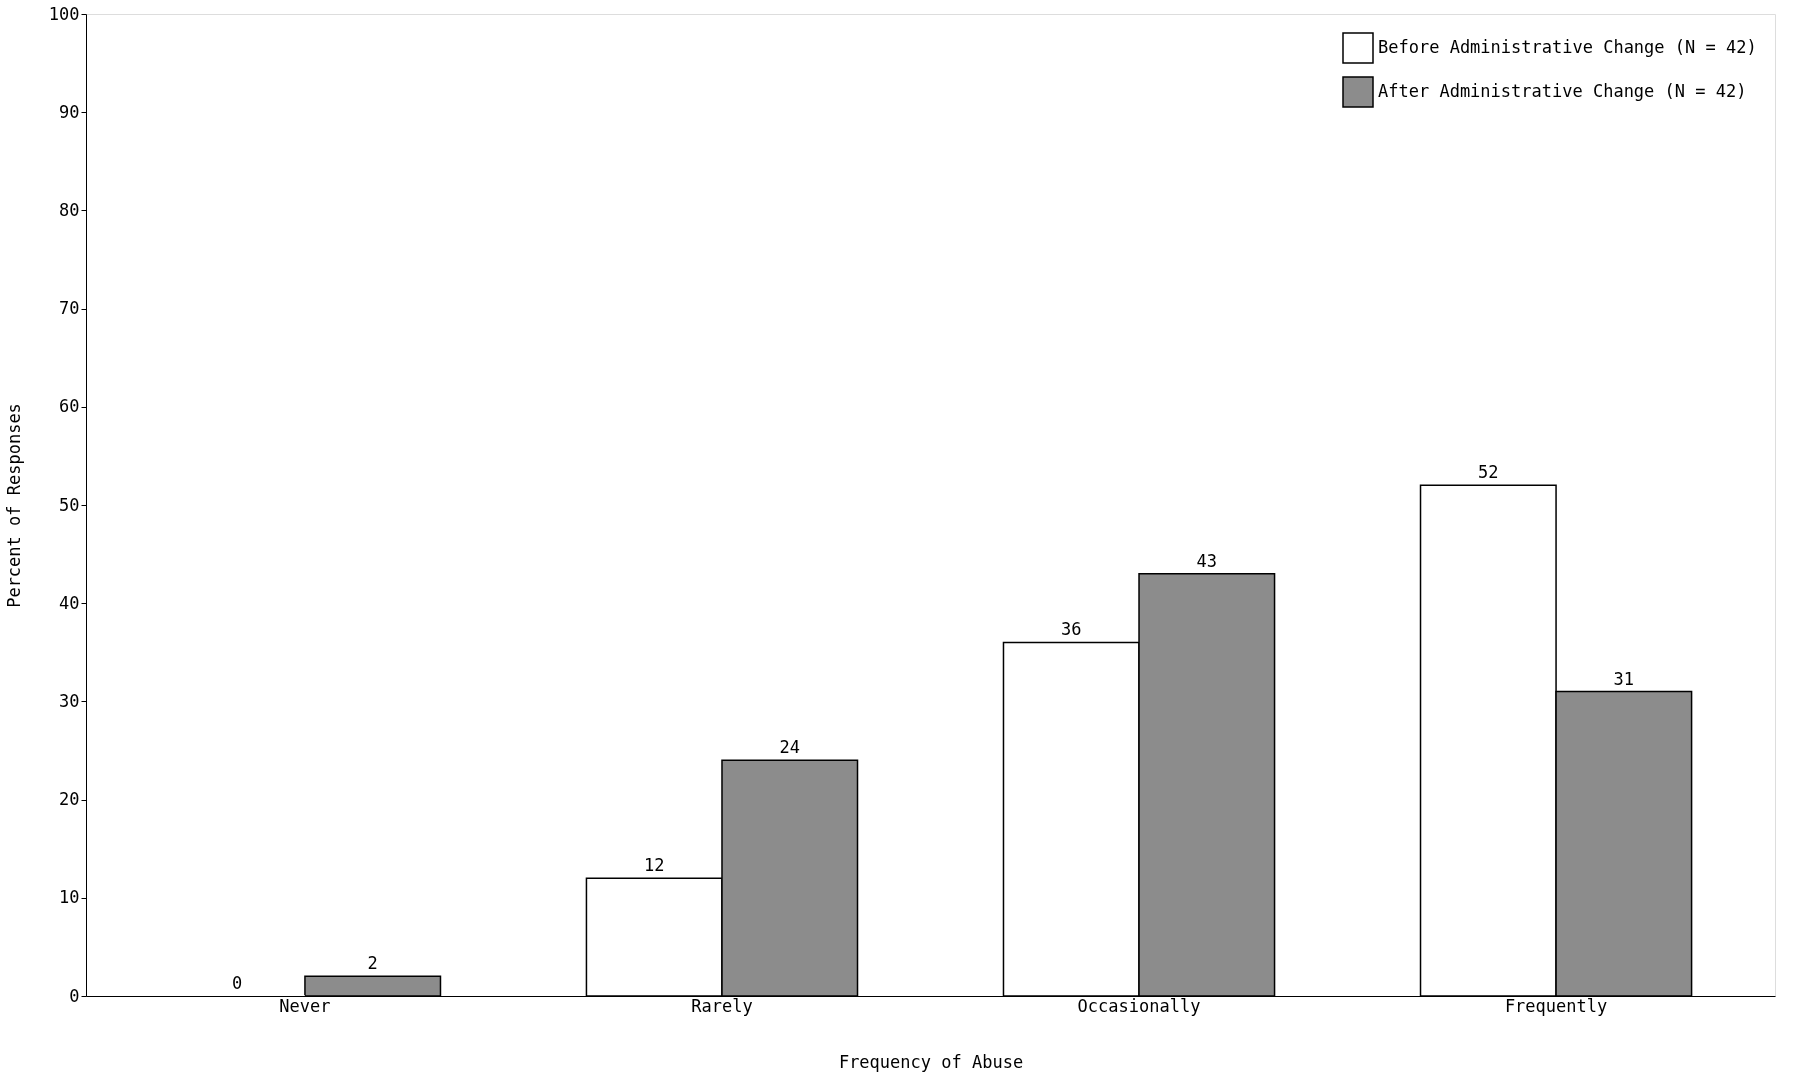  Describe the element at coordinates (69, 700) in the screenshot. I see `y-tick-label: 30` at that location.